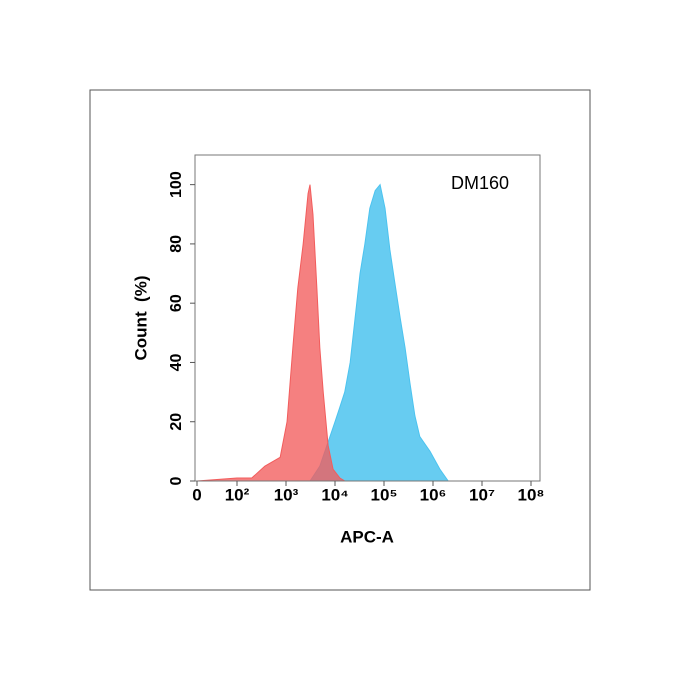  I want to click on y-tick-label: 40, so click(176, 362).